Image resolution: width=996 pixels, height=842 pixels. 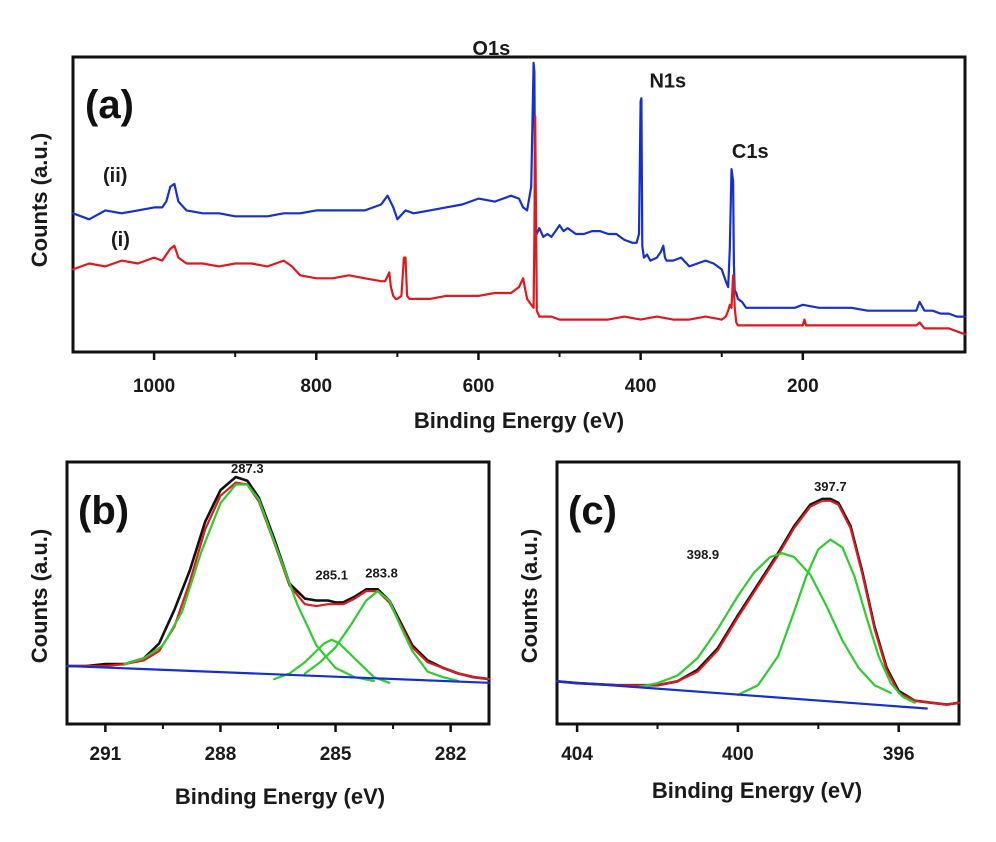 What do you see at coordinates (741, 695) in the screenshot?
I see `series-line-c-baseline` at bounding box center [741, 695].